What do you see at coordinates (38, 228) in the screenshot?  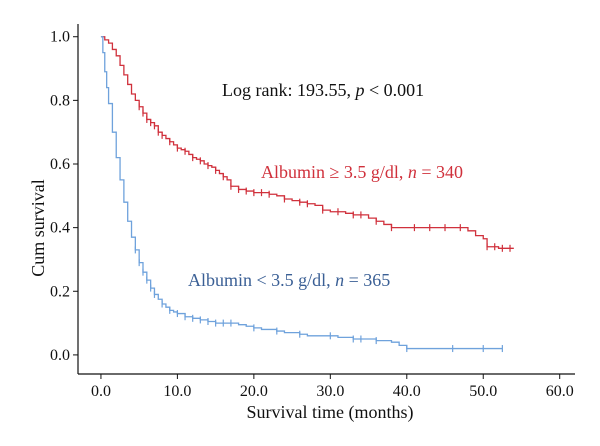 I see `y-axis-label: Cum survival` at bounding box center [38, 228].